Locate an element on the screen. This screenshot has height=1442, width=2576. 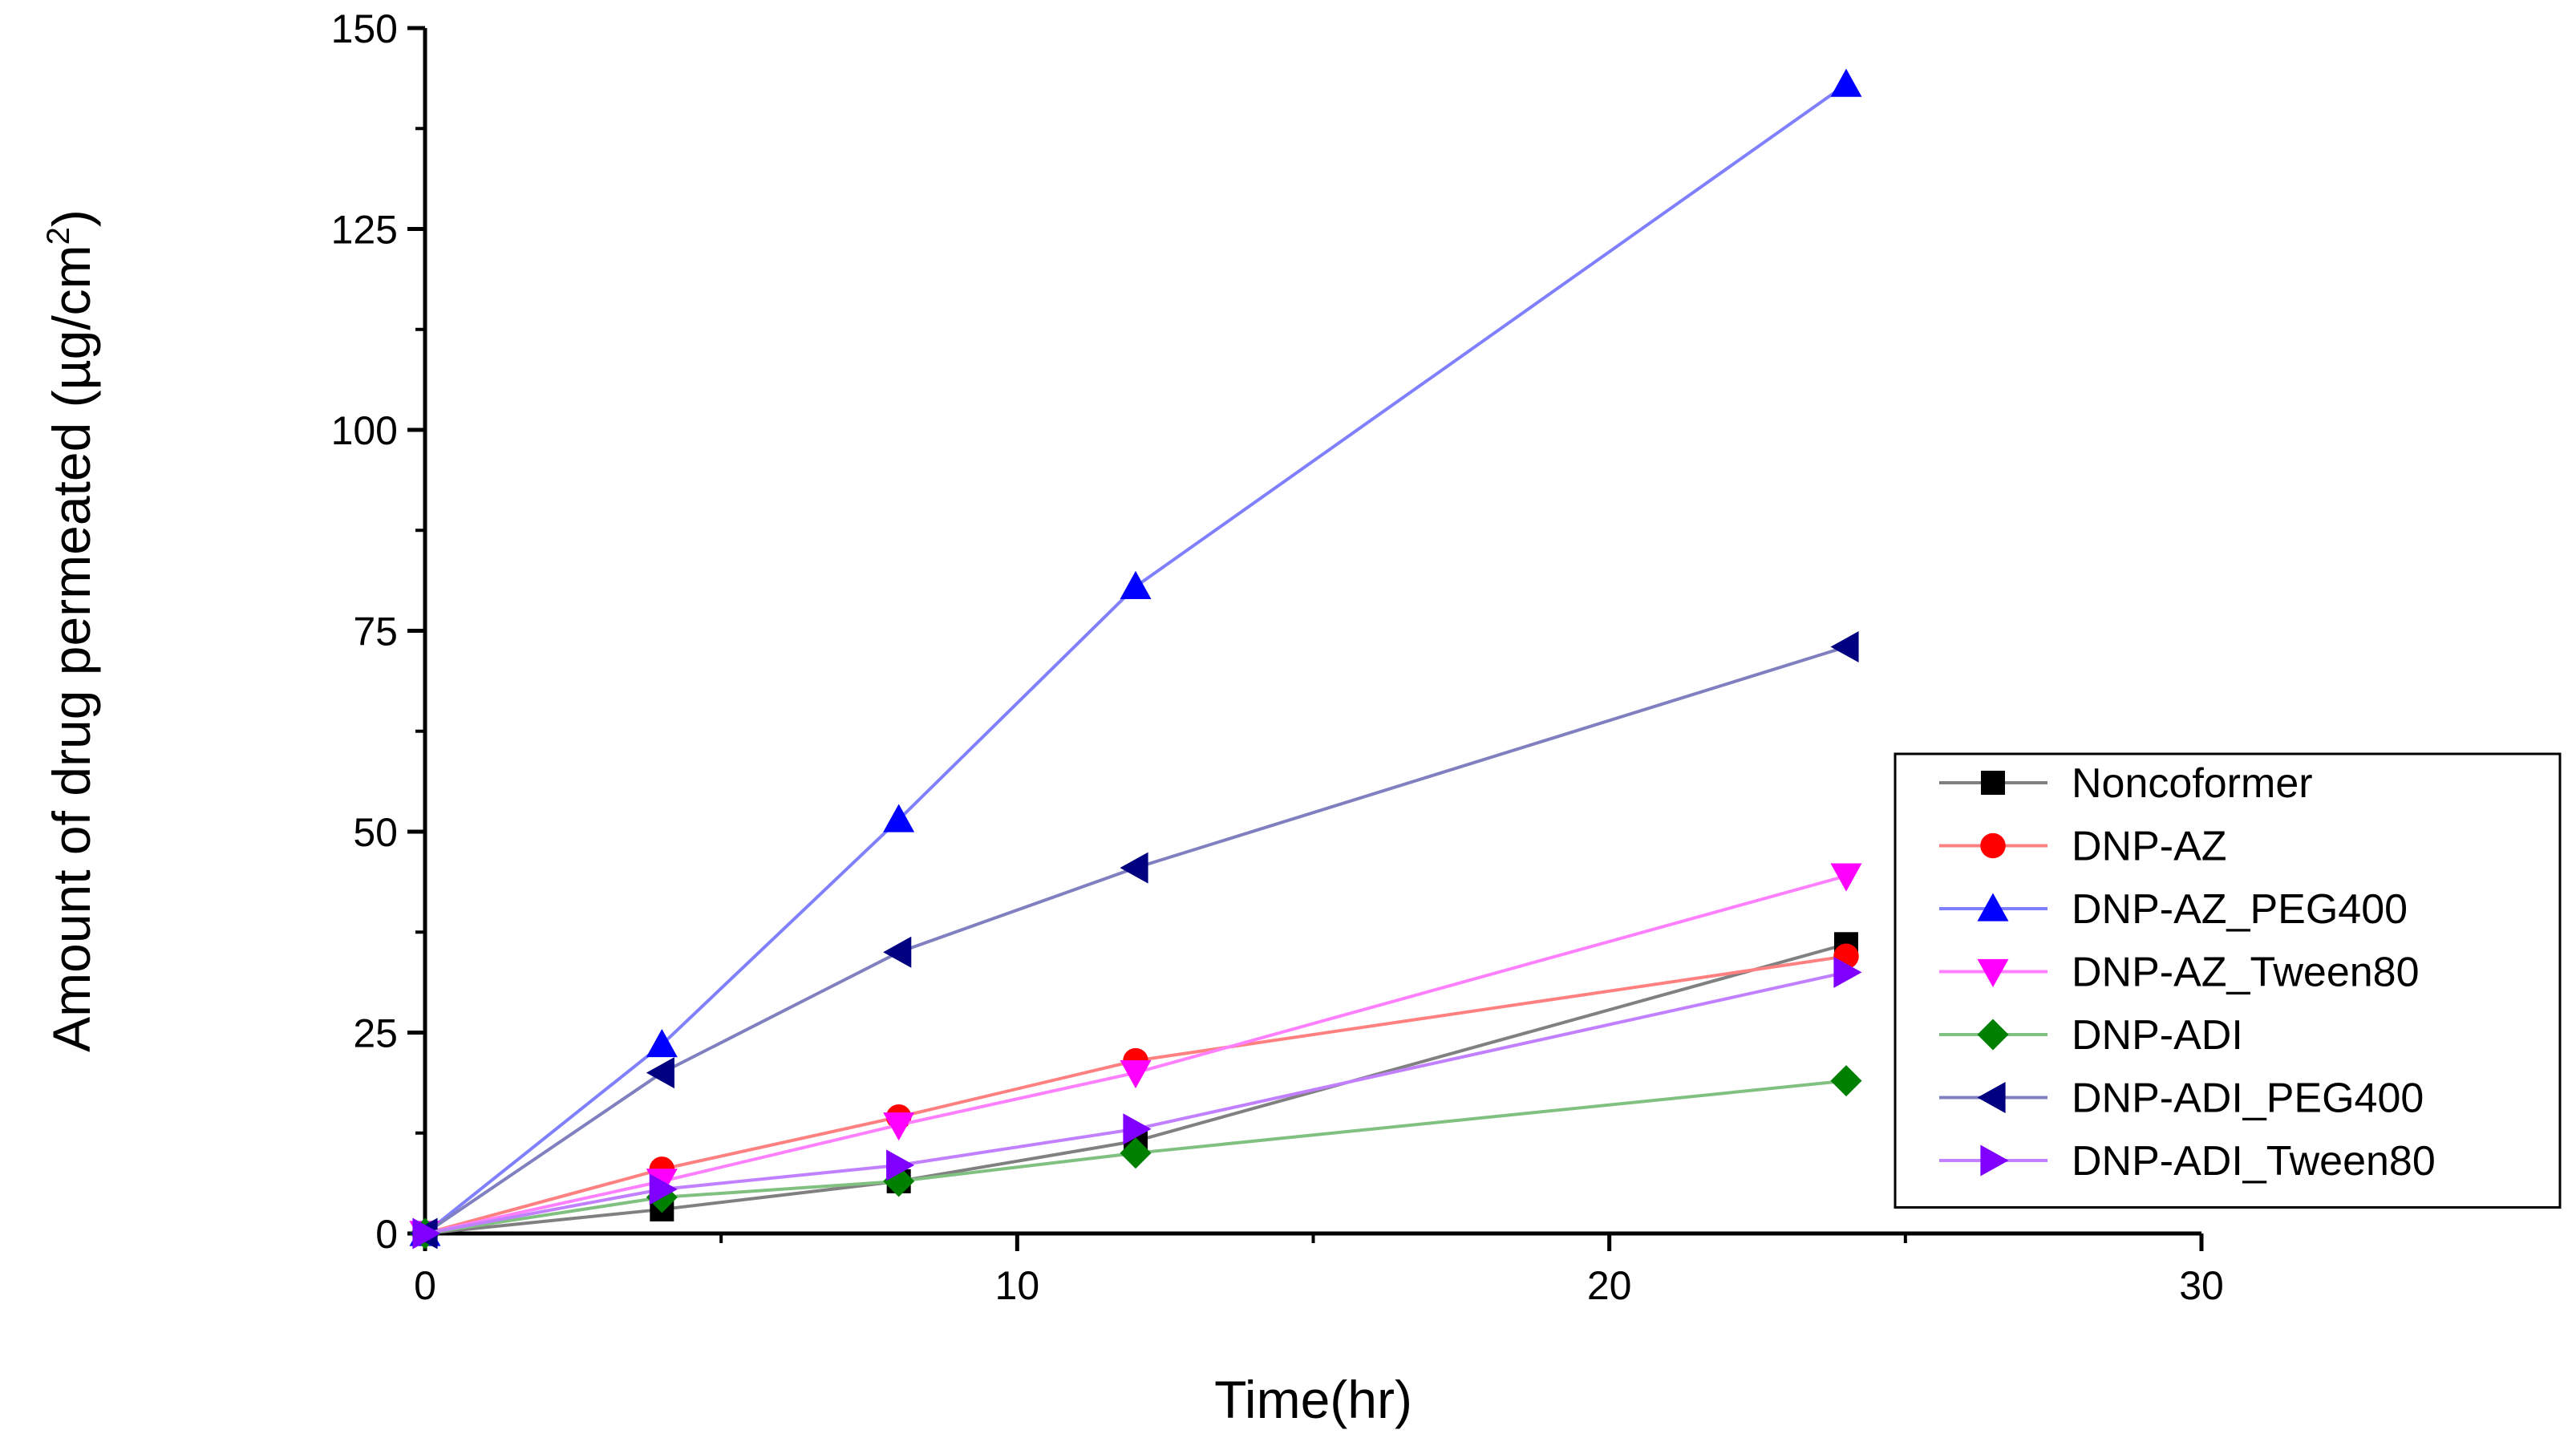
legend-box is located at coordinates (2228, 980).